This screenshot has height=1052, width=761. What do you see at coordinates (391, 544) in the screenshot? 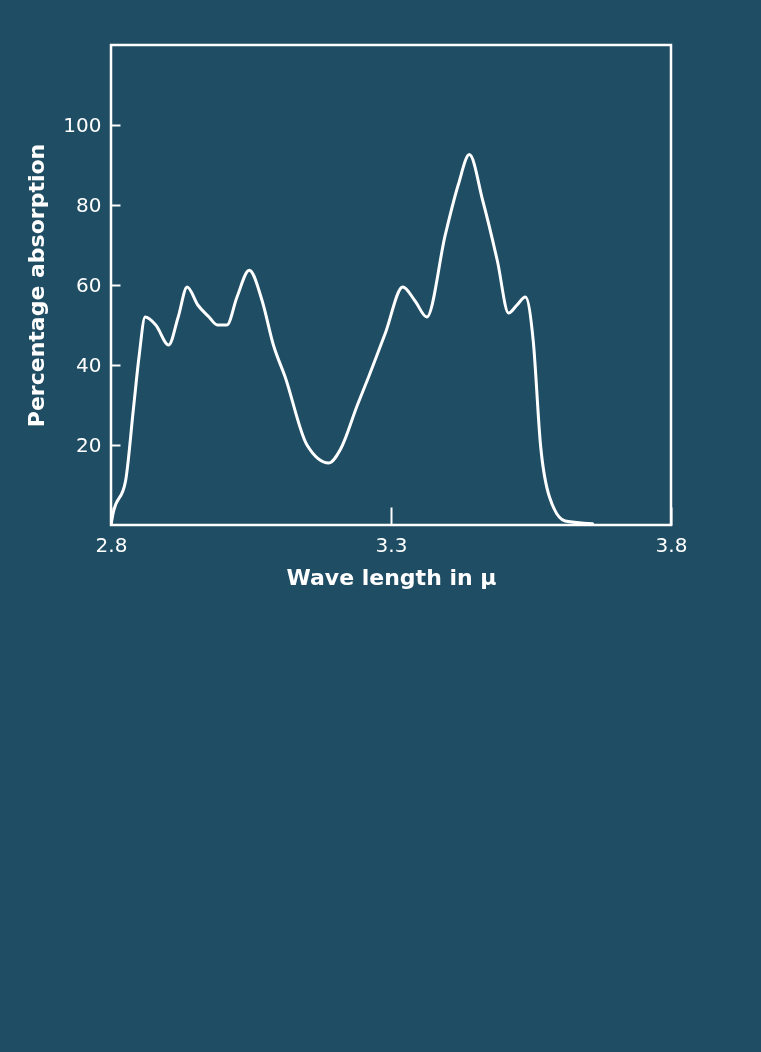
I see `x-tick-label: 3.3` at bounding box center [391, 544].